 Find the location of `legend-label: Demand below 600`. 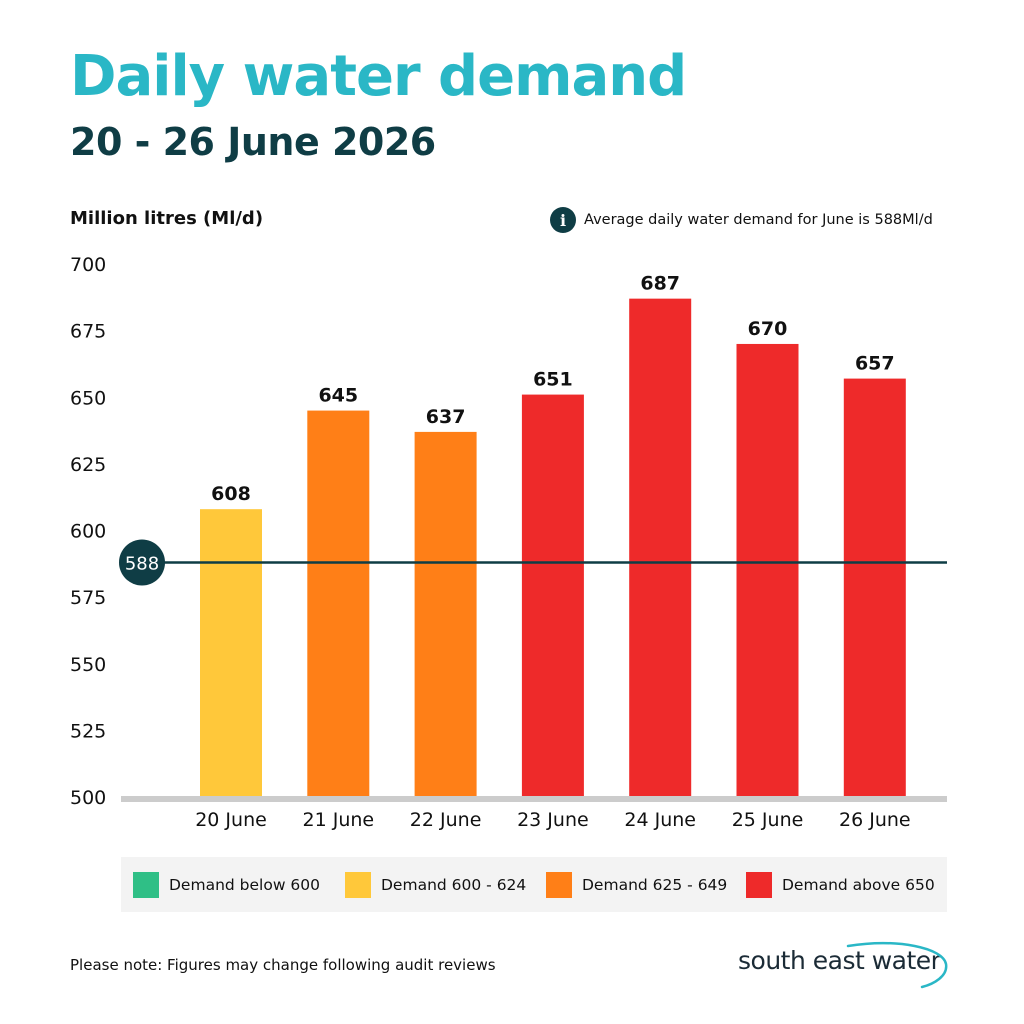

legend-label: Demand below 600 is located at coordinates (245, 884).